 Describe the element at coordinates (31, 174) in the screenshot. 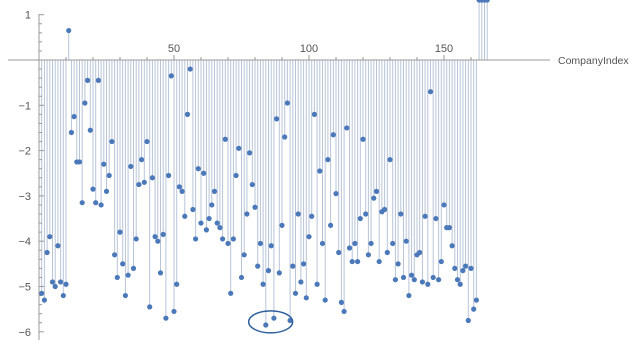

I see `y-ticks: 1 −1 −2 −3 −4 −5 −6` at that location.